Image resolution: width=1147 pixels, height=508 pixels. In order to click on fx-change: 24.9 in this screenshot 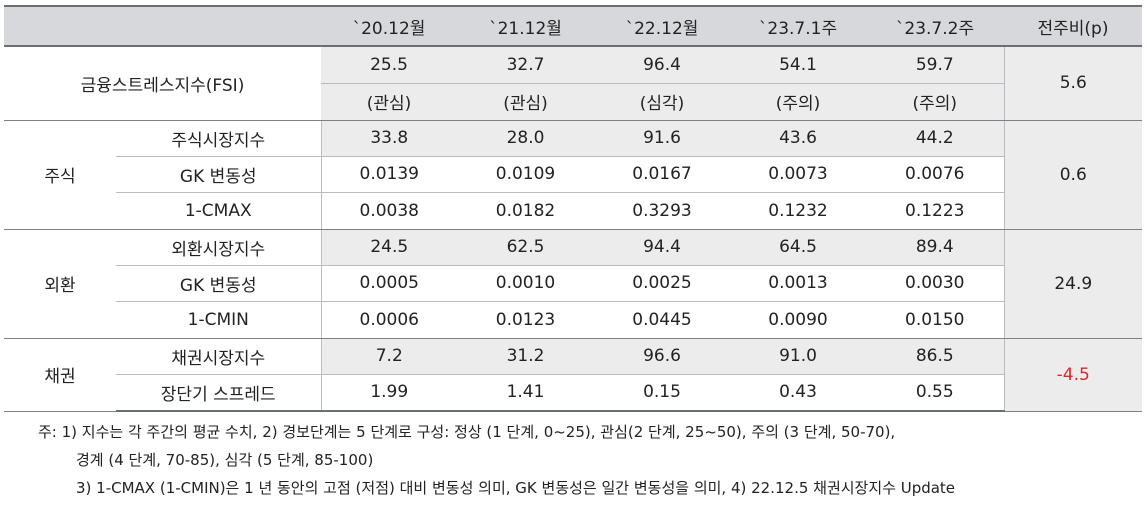, I will do `click(1072, 284)`.